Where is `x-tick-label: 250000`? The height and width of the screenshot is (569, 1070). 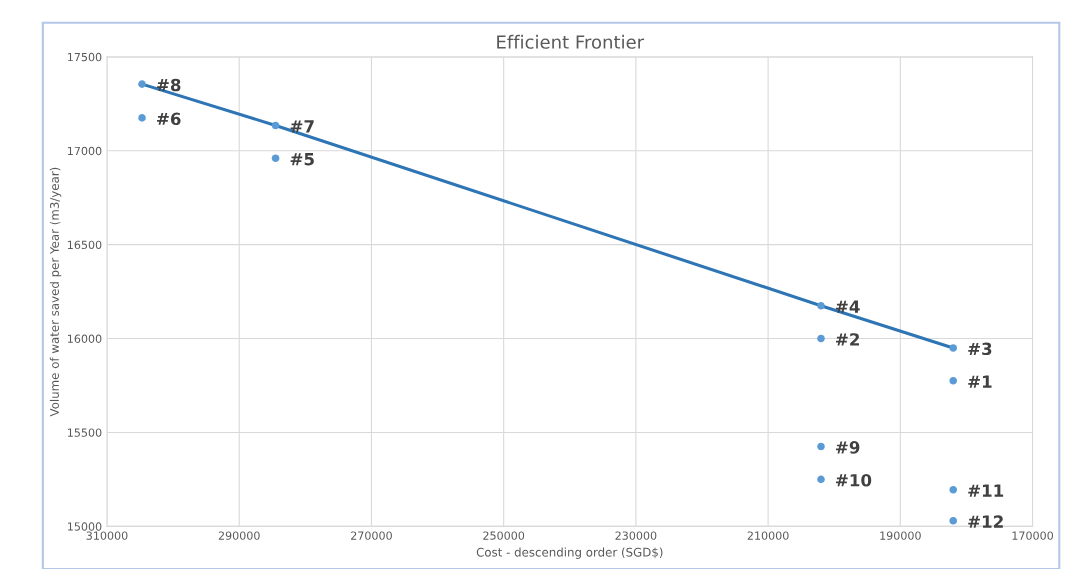
x-tick-label: 250000 is located at coordinates (504, 535).